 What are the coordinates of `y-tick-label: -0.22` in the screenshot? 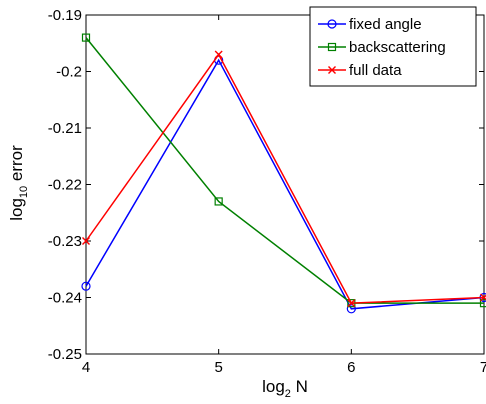 It's located at (65, 185).